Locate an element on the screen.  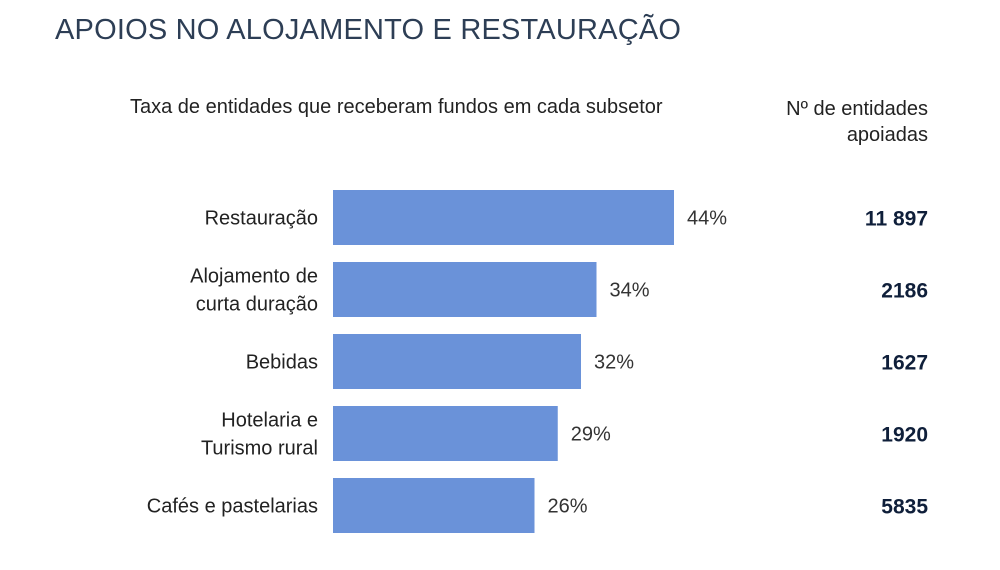
category-label: Alojamento de curta duração is located at coordinates (254, 291).